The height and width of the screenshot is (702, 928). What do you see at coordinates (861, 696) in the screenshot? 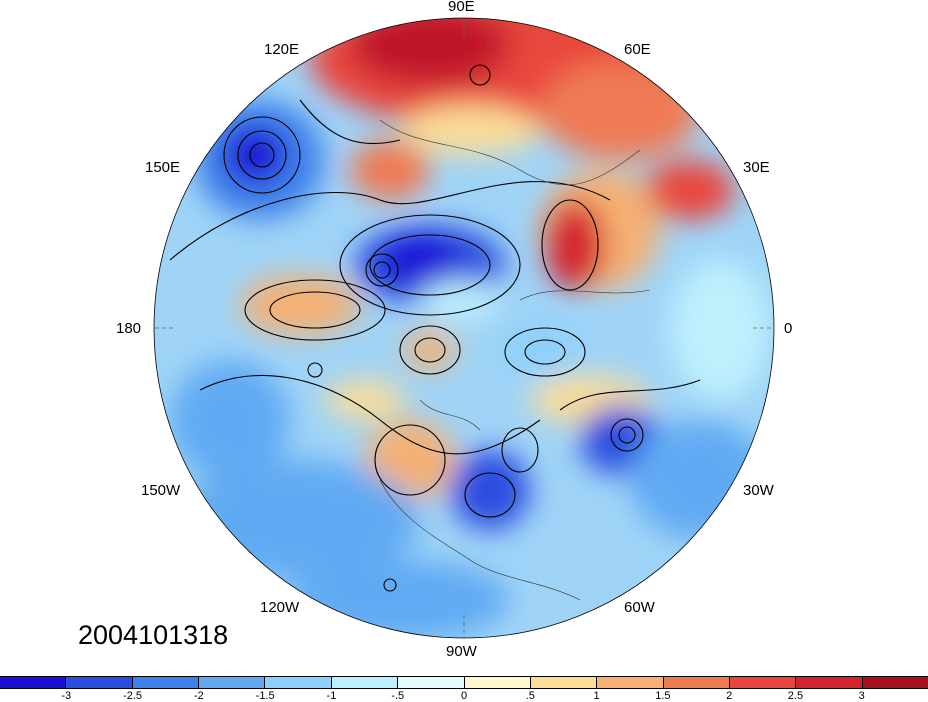
I see `colorbar-tick-label: 3` at bounding box center [861, 696].